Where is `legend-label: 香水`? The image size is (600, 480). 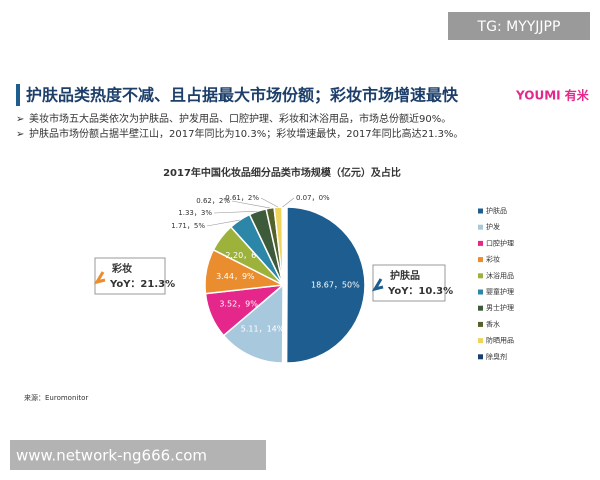
legend-label: 香水 is located at coordinates (493, 323).